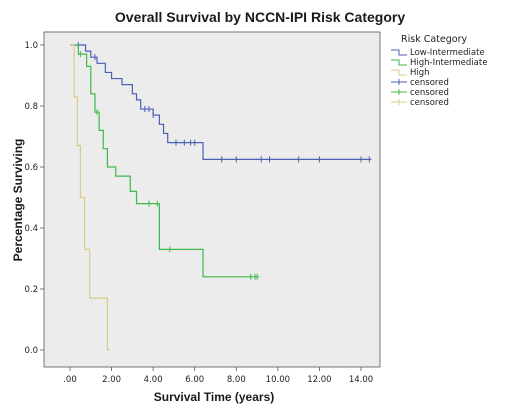 The image size is (520, 416). Describe the element at coordinates (18, 200) in the screenshot. I see `y-axis-title: Percentage Surviving` at that location.